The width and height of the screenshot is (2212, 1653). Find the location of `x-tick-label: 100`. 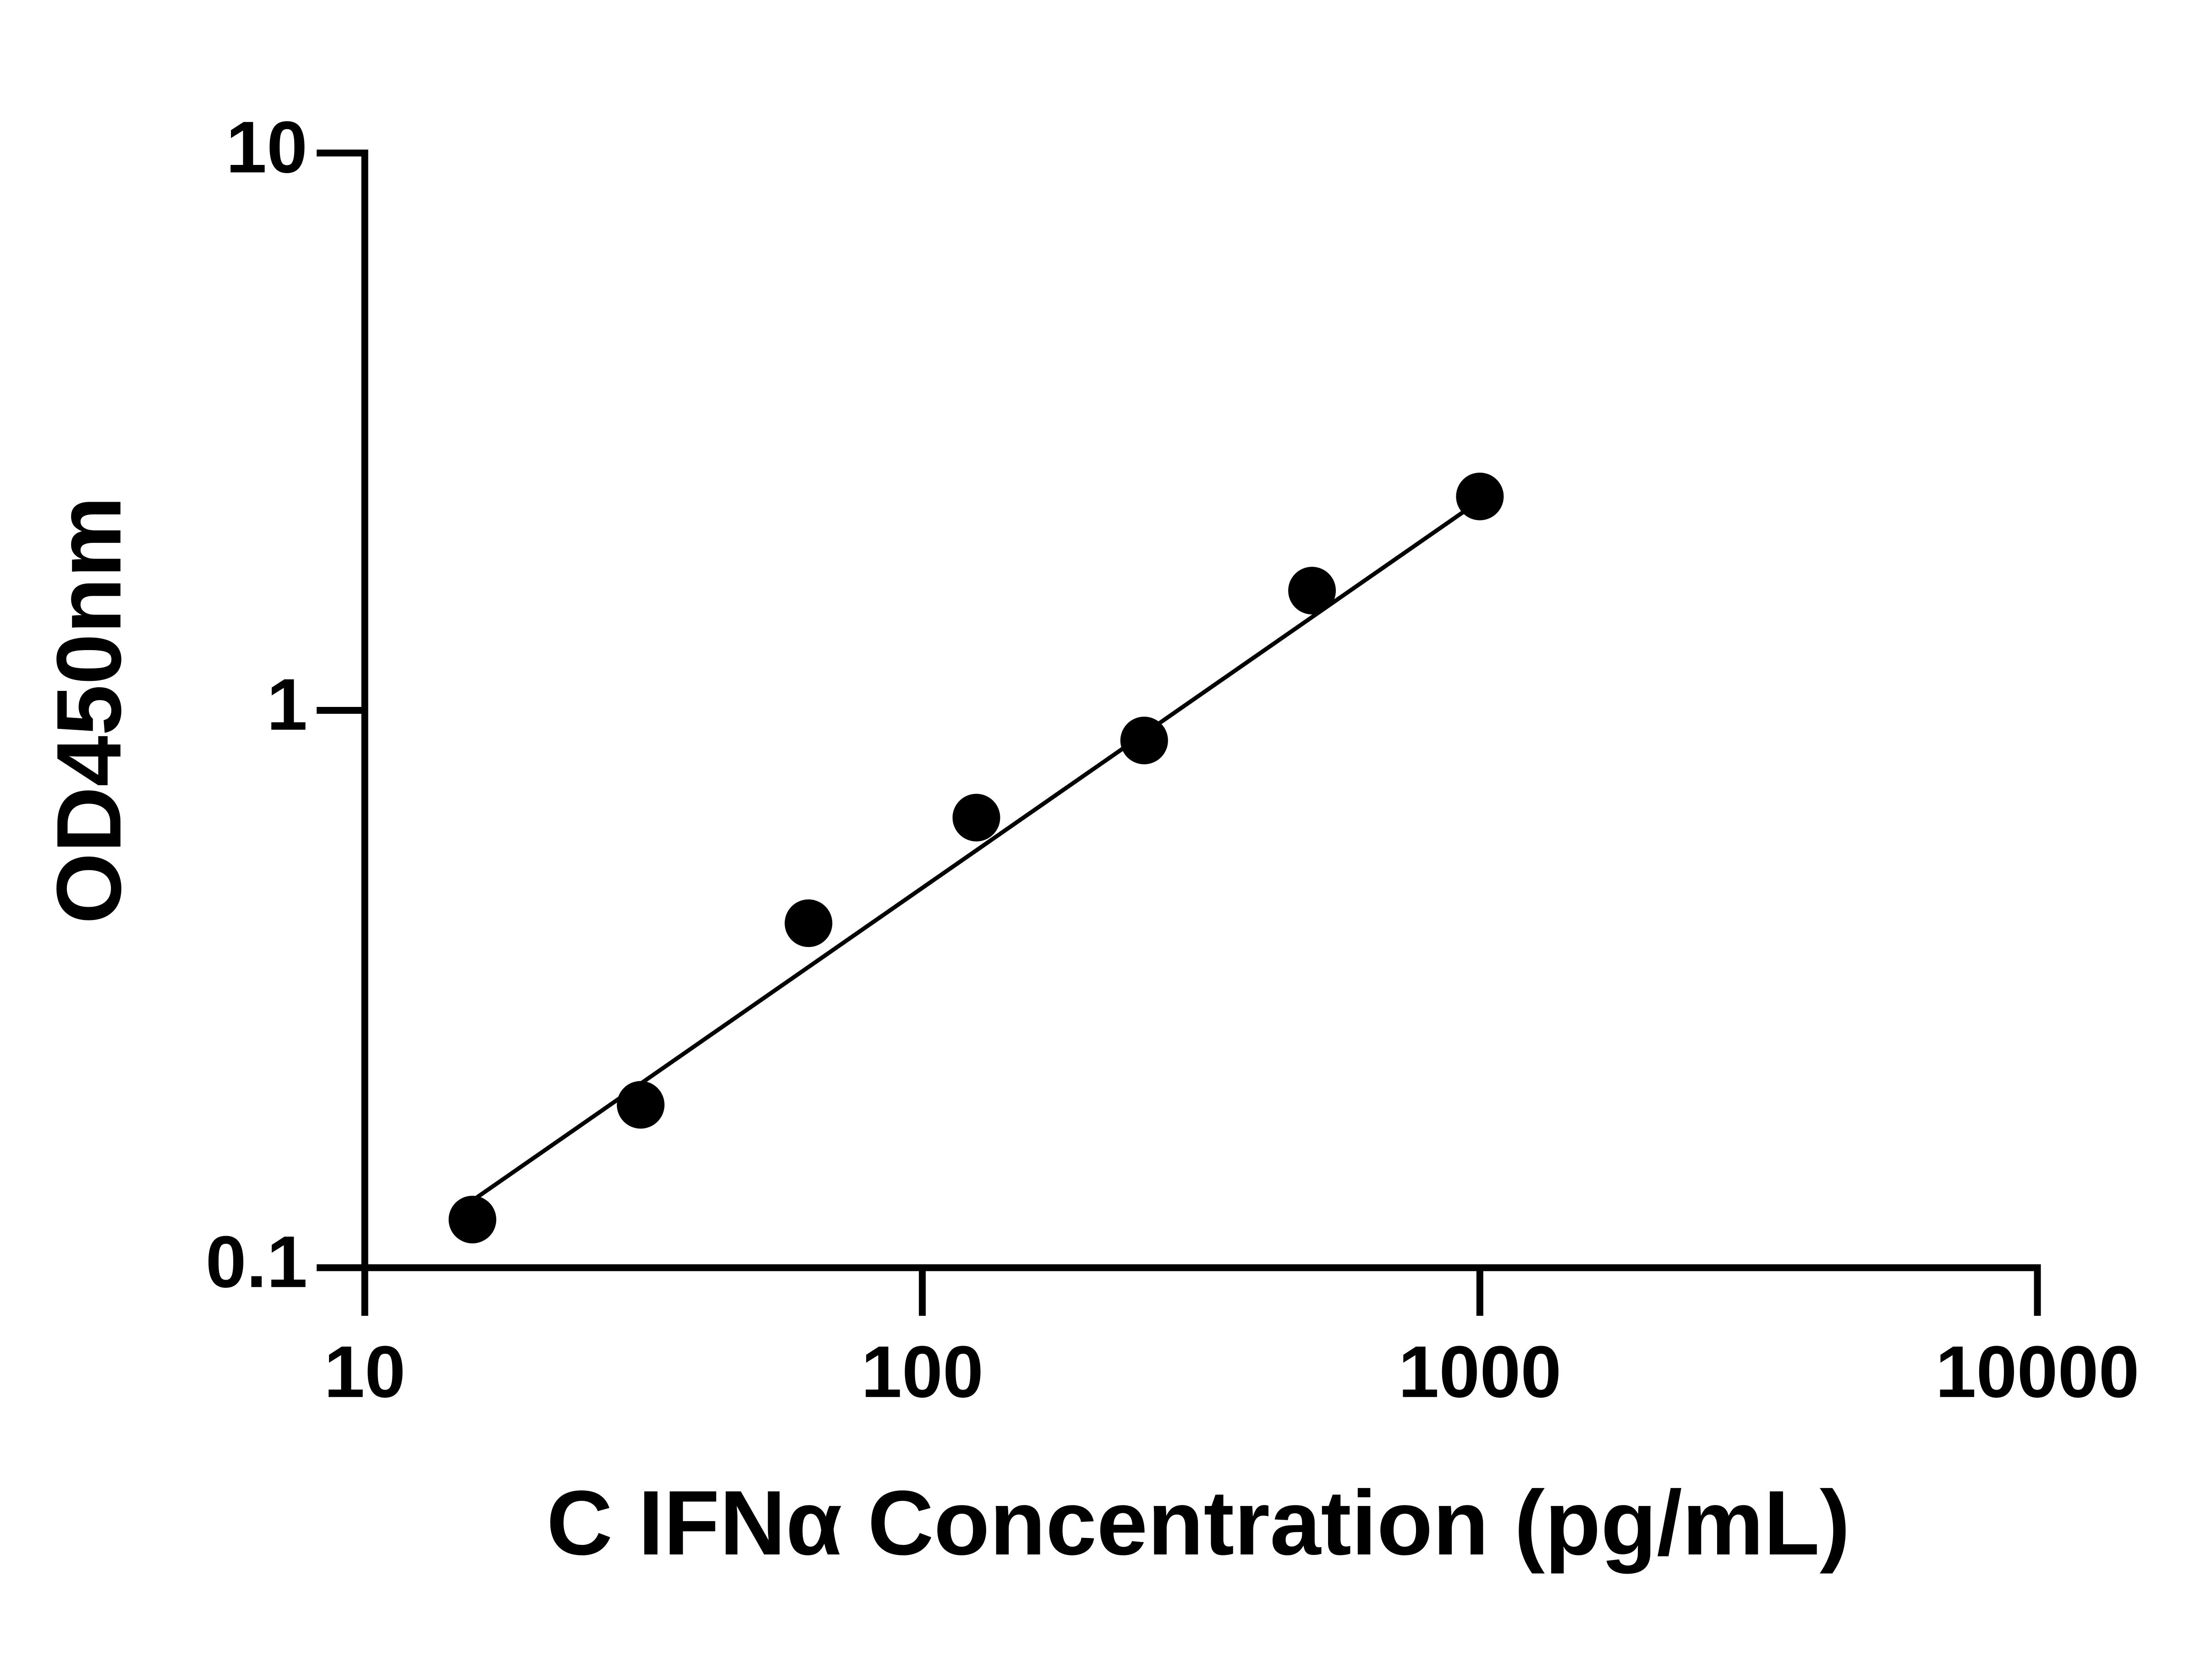

x-tick-label: 100 is located at coordinates (922, 1371).